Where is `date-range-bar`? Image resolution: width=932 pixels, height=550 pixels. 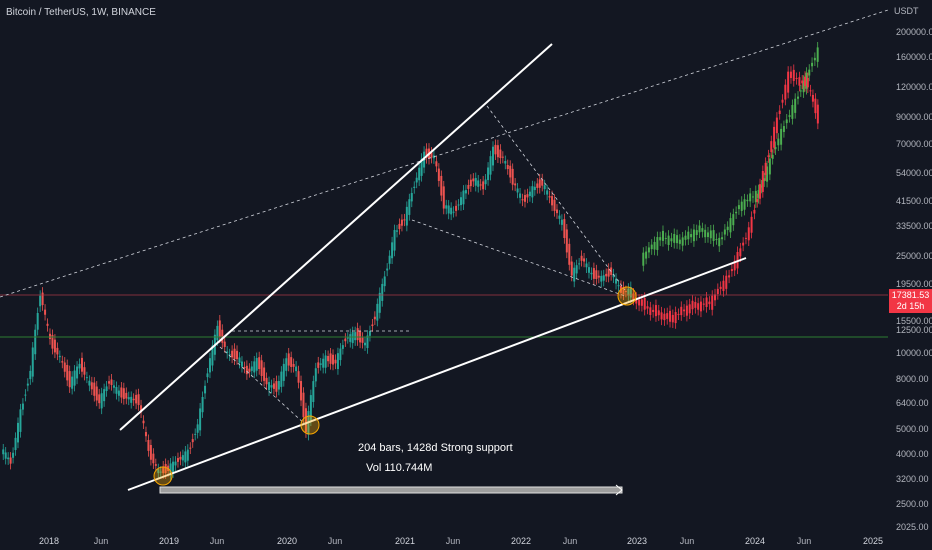 date-range-bar is located at coordinates (391, 490).